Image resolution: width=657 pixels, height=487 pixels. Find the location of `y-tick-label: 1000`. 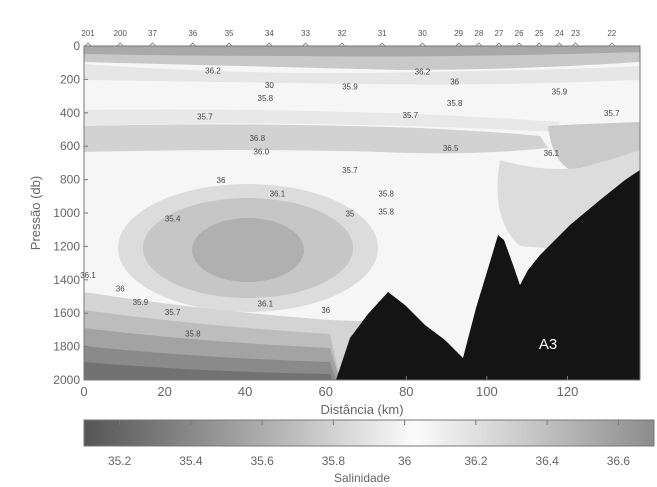

y-tick-label: 1000 is located at coordinates (66, 213).